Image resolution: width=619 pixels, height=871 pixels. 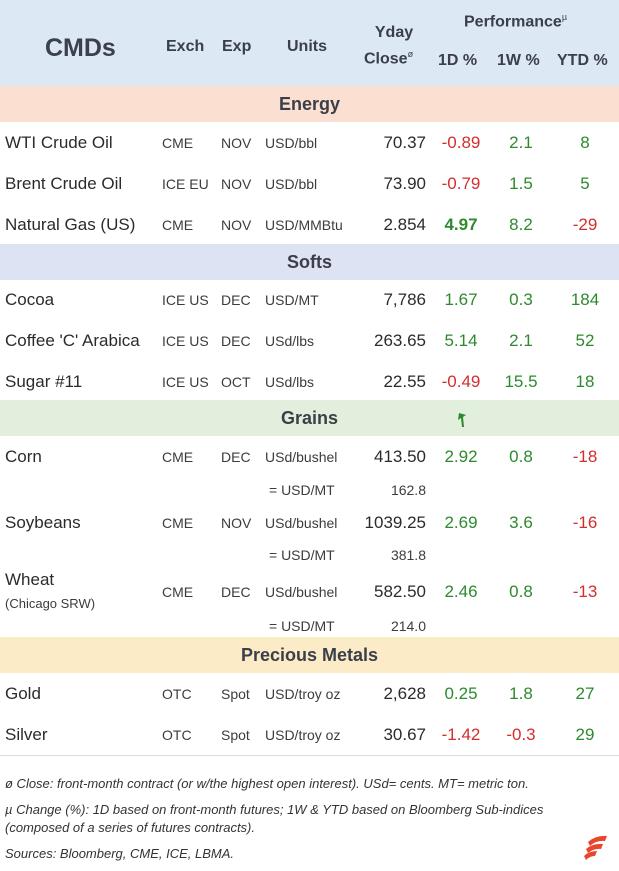 I want to click on yday-close: 22.55, so click(x=404, y=381).